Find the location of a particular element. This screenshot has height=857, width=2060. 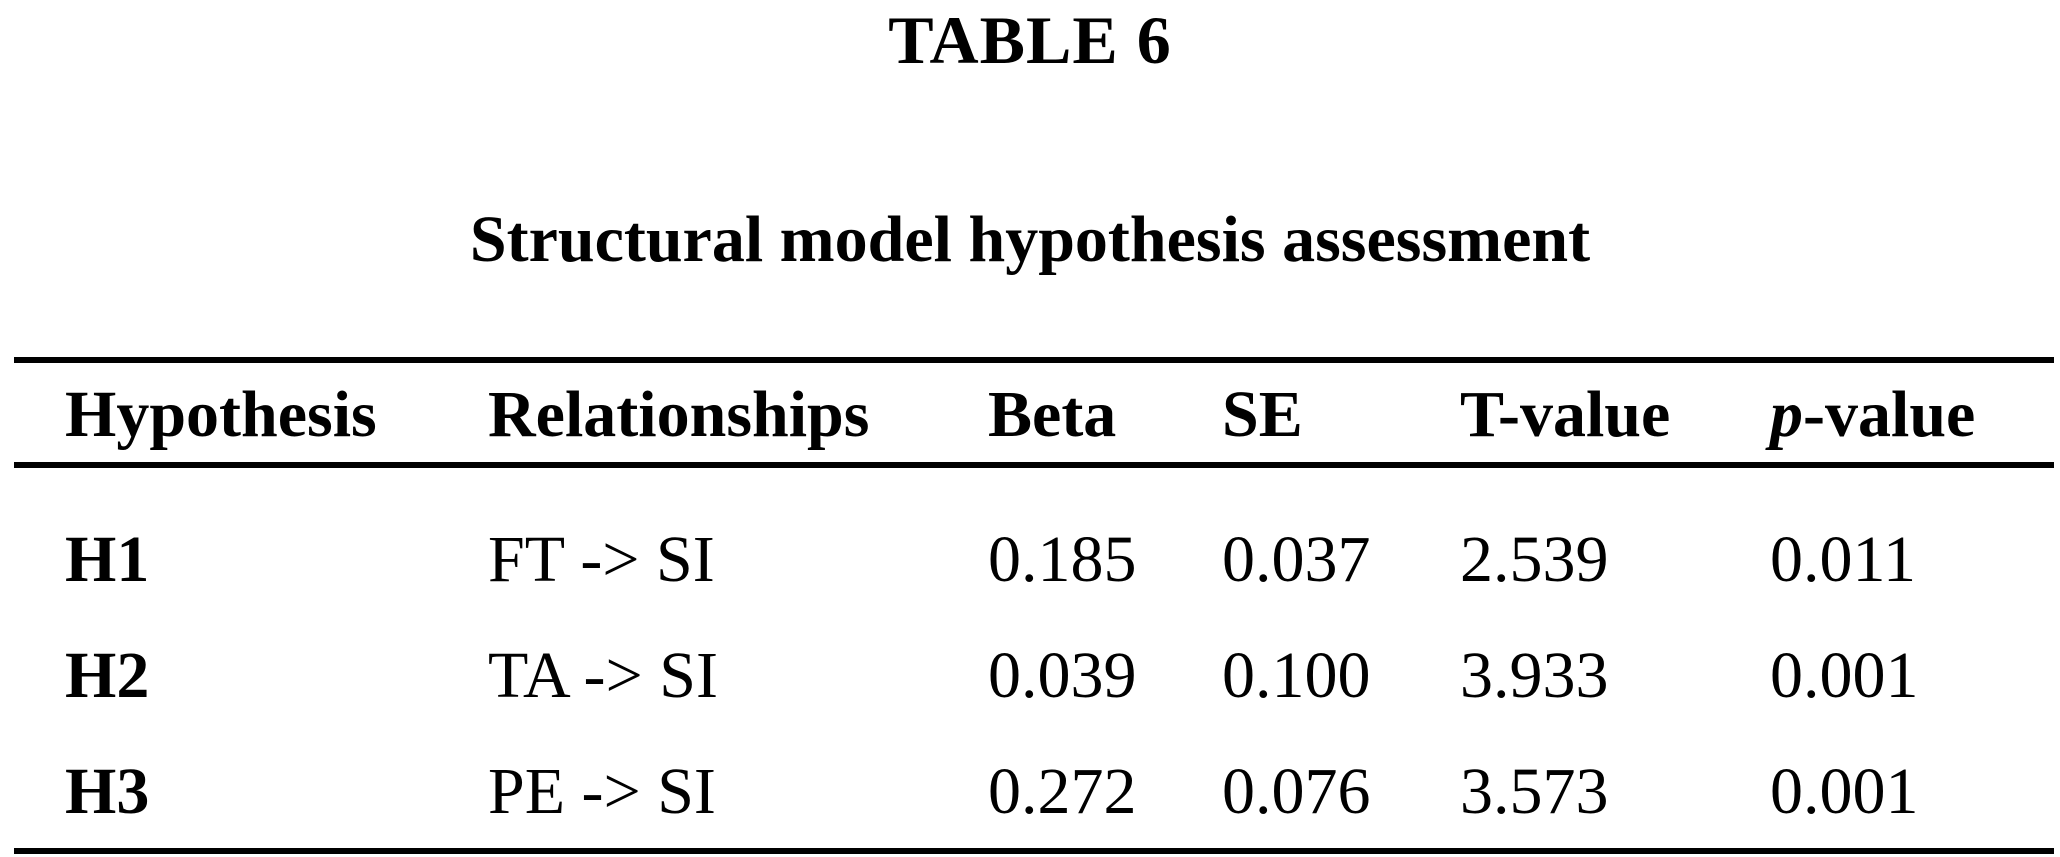

row-se: 0.037 is located at coordinates (1296, 559).